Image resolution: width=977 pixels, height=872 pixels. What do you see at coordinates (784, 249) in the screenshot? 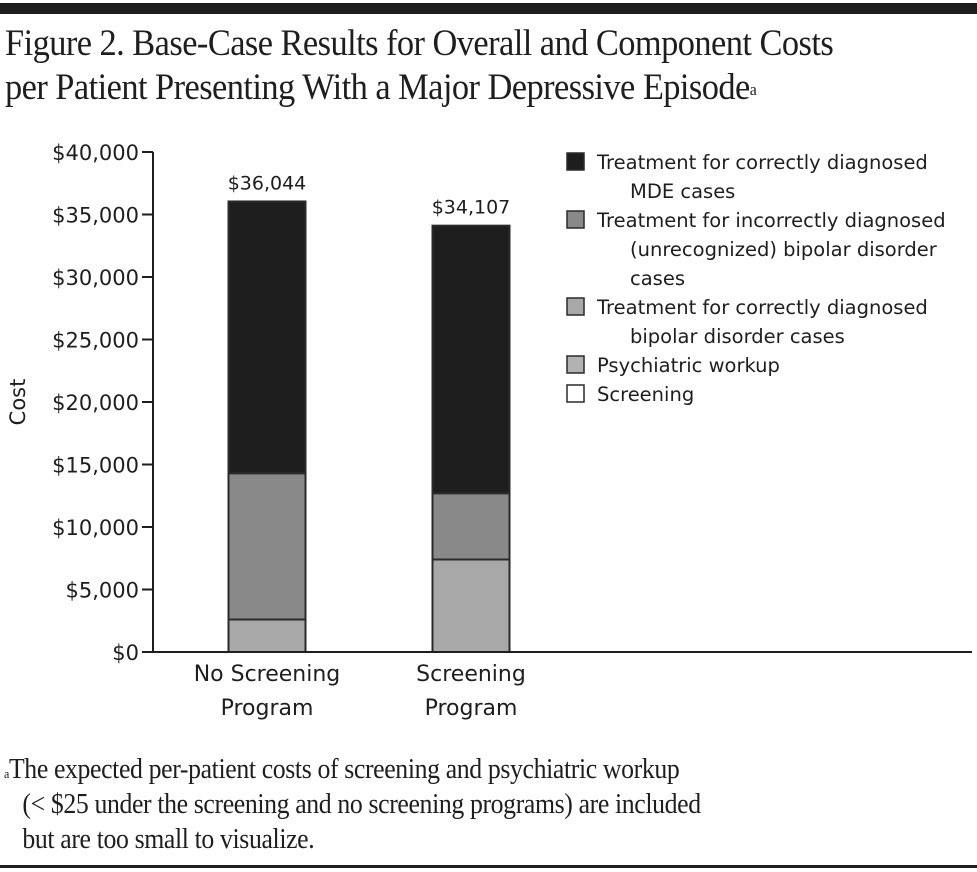
I see `legend-label-incorrect_bipolar: (unrecognized) bipolar disorder` at bounding box center [784, 249].